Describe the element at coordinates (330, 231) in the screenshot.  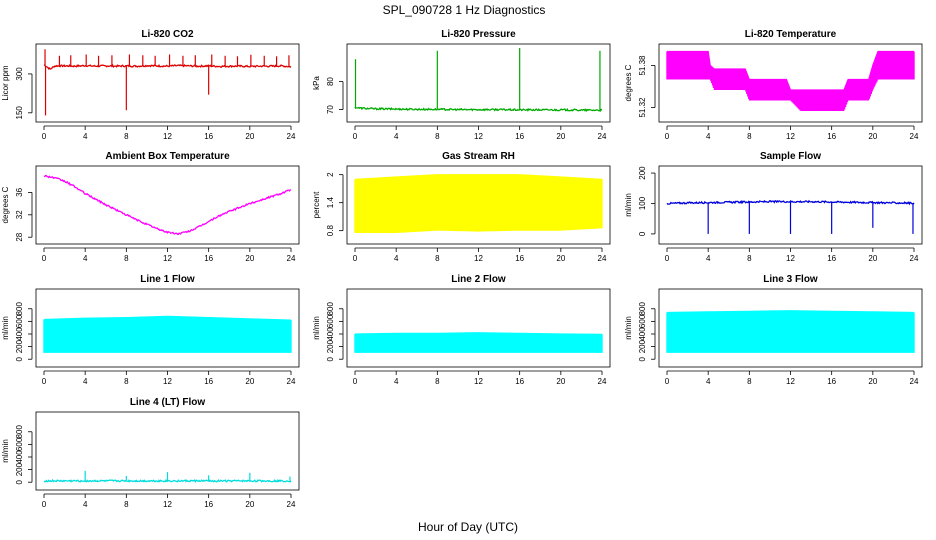
I see `y-tick-label: 0.8` at that location.